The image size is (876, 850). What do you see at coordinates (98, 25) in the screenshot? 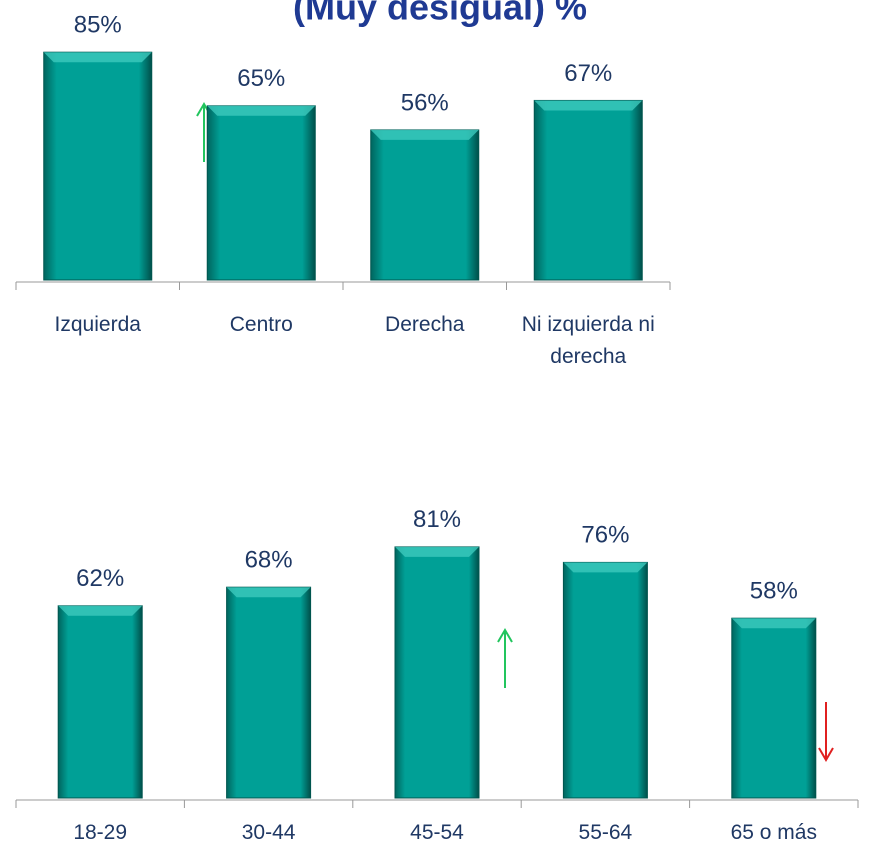
I see `data-label: 85%` at bounding box center [98, 25].